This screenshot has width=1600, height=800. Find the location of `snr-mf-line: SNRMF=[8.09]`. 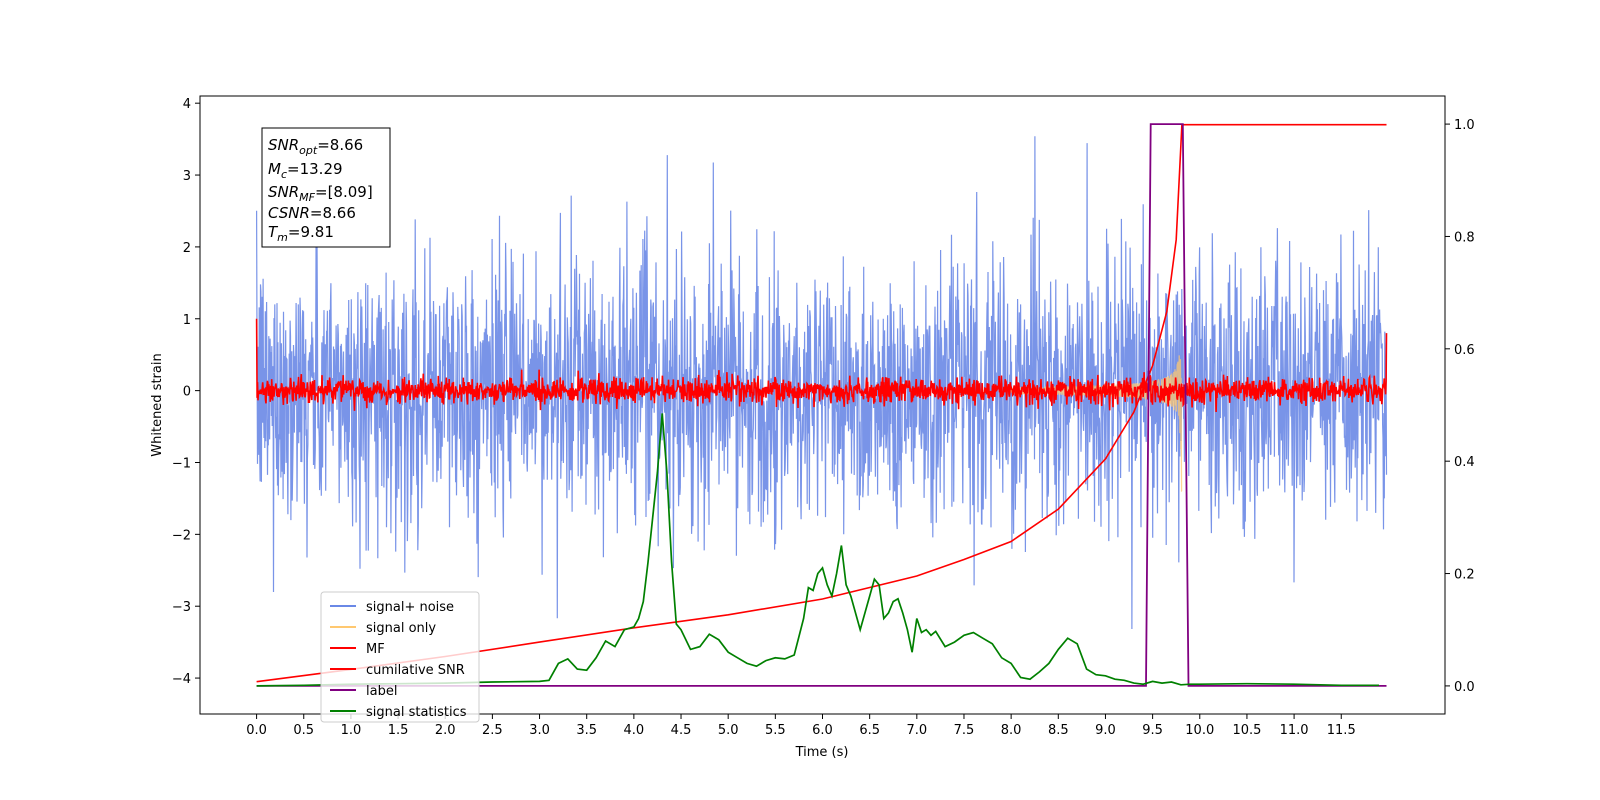

snr-mf-line: SNRMF=[8.09] is located at coordinates (320, 193).